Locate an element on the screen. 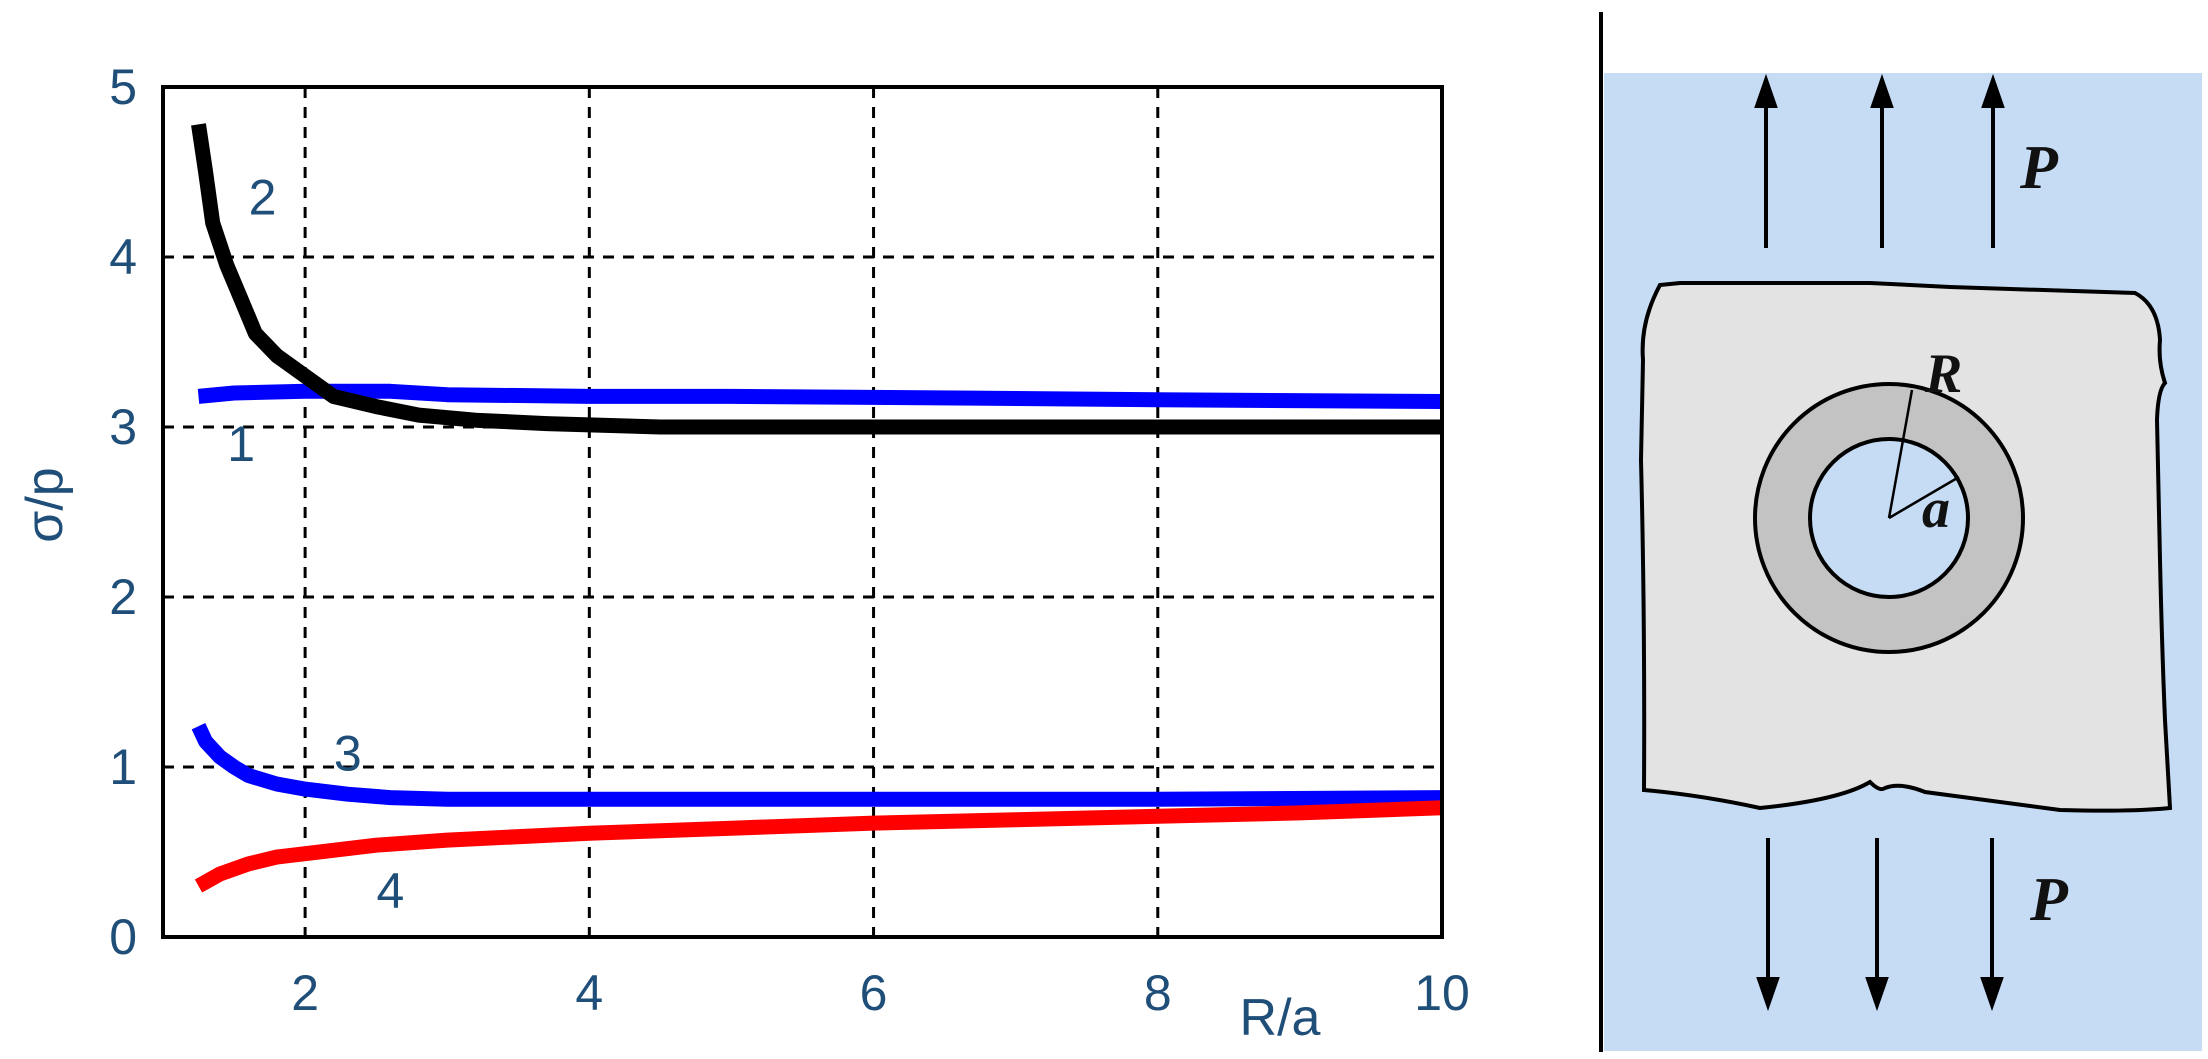 The width and height of the screenshot is (2208, 1059). outer-radius-label: R is located at coordinates (1943, 374).